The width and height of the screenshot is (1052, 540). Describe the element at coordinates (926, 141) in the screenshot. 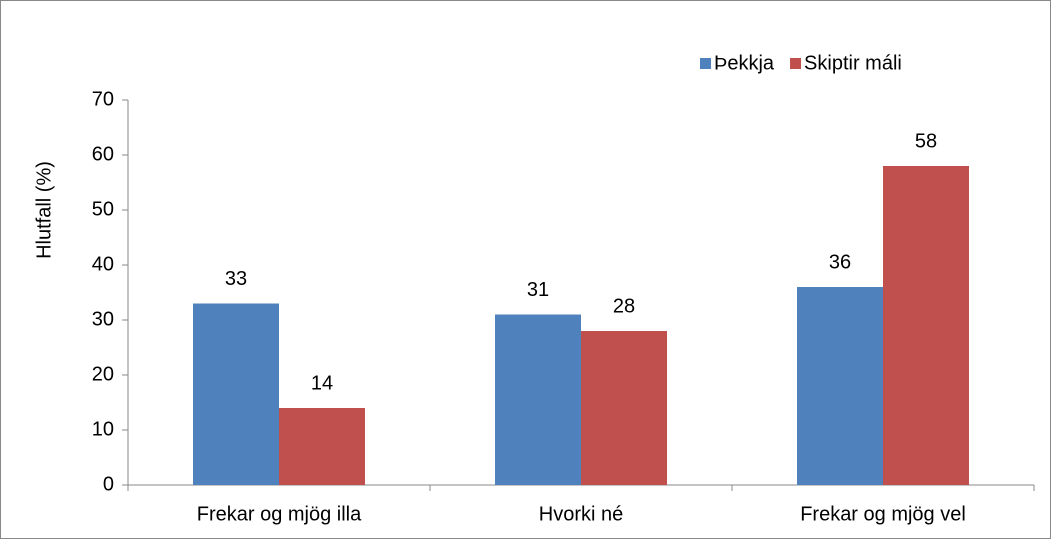

I see `data-label: 58` at that location.